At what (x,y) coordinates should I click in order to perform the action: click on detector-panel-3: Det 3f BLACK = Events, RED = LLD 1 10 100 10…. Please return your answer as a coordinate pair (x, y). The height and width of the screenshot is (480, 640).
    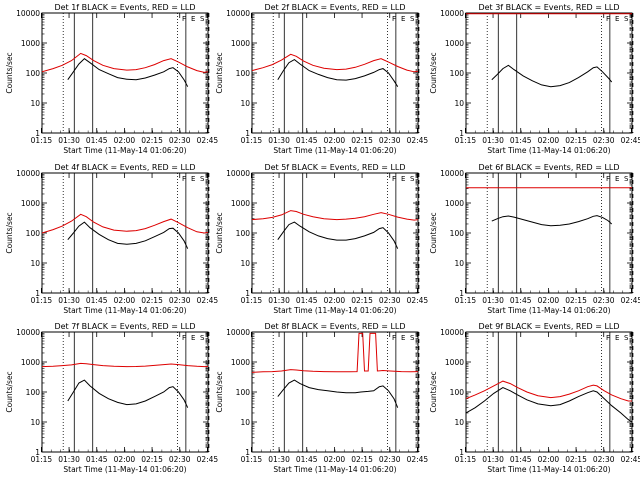
    Looking at the image, I should click on (534, 79).